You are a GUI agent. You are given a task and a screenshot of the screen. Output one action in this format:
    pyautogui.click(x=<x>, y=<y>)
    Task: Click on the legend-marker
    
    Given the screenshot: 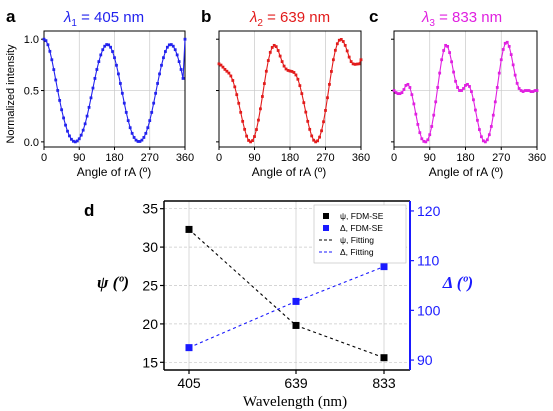 What is the action you would take?
    pyautogui.click(x=326, y=228)
    